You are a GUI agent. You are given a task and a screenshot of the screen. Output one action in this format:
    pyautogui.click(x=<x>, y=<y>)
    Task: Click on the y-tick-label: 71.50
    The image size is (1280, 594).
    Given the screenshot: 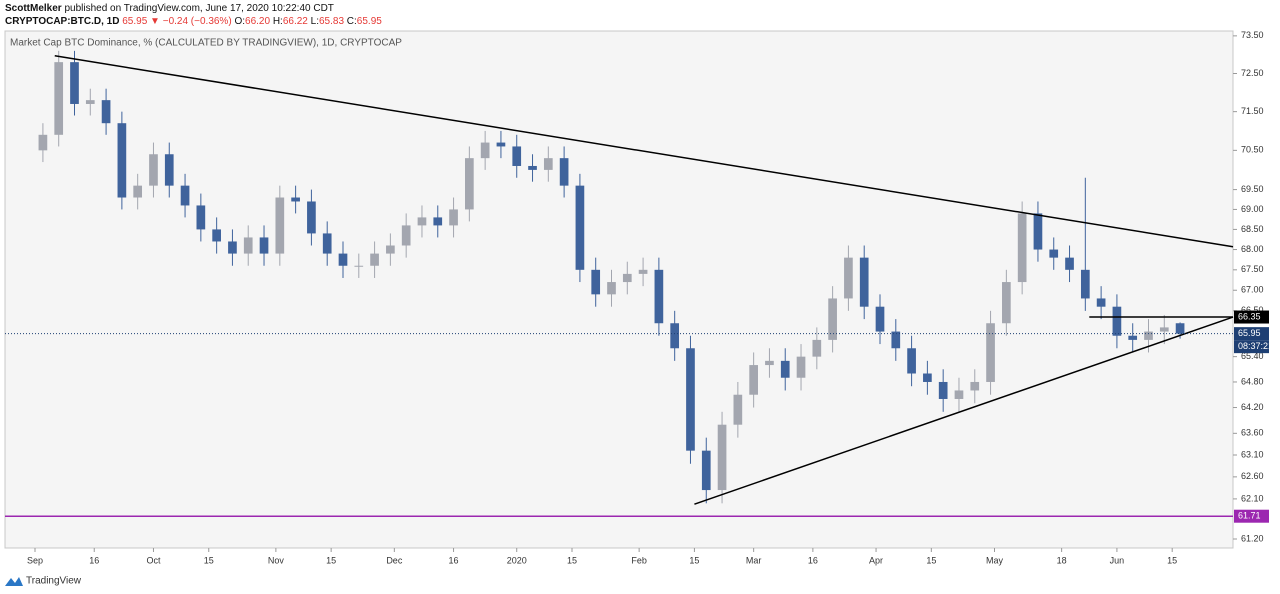 What is the action you would take?
    pyautogui.click(x=1252, y=111)
    